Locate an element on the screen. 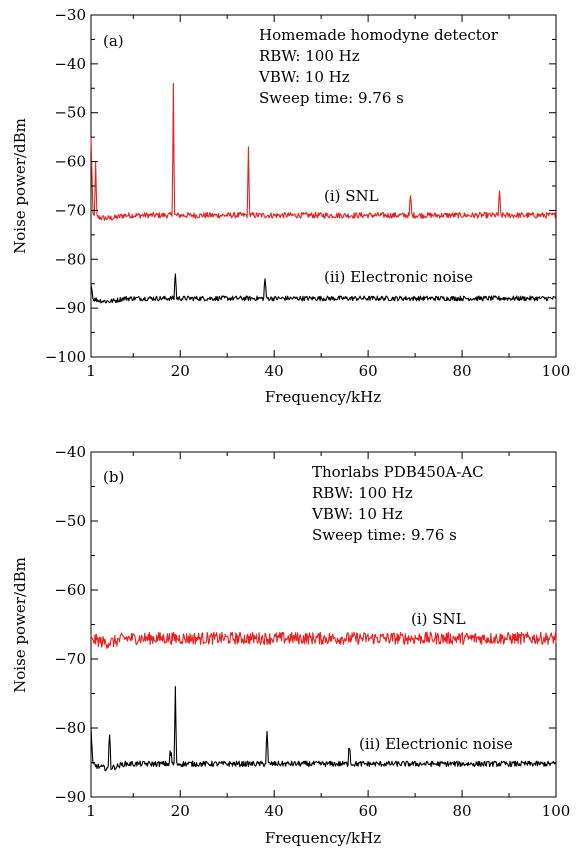 This screenshot has height=857, width=577. info-line-1: Thorlabs PDB450A-AC is located at coordinates (398, 472).